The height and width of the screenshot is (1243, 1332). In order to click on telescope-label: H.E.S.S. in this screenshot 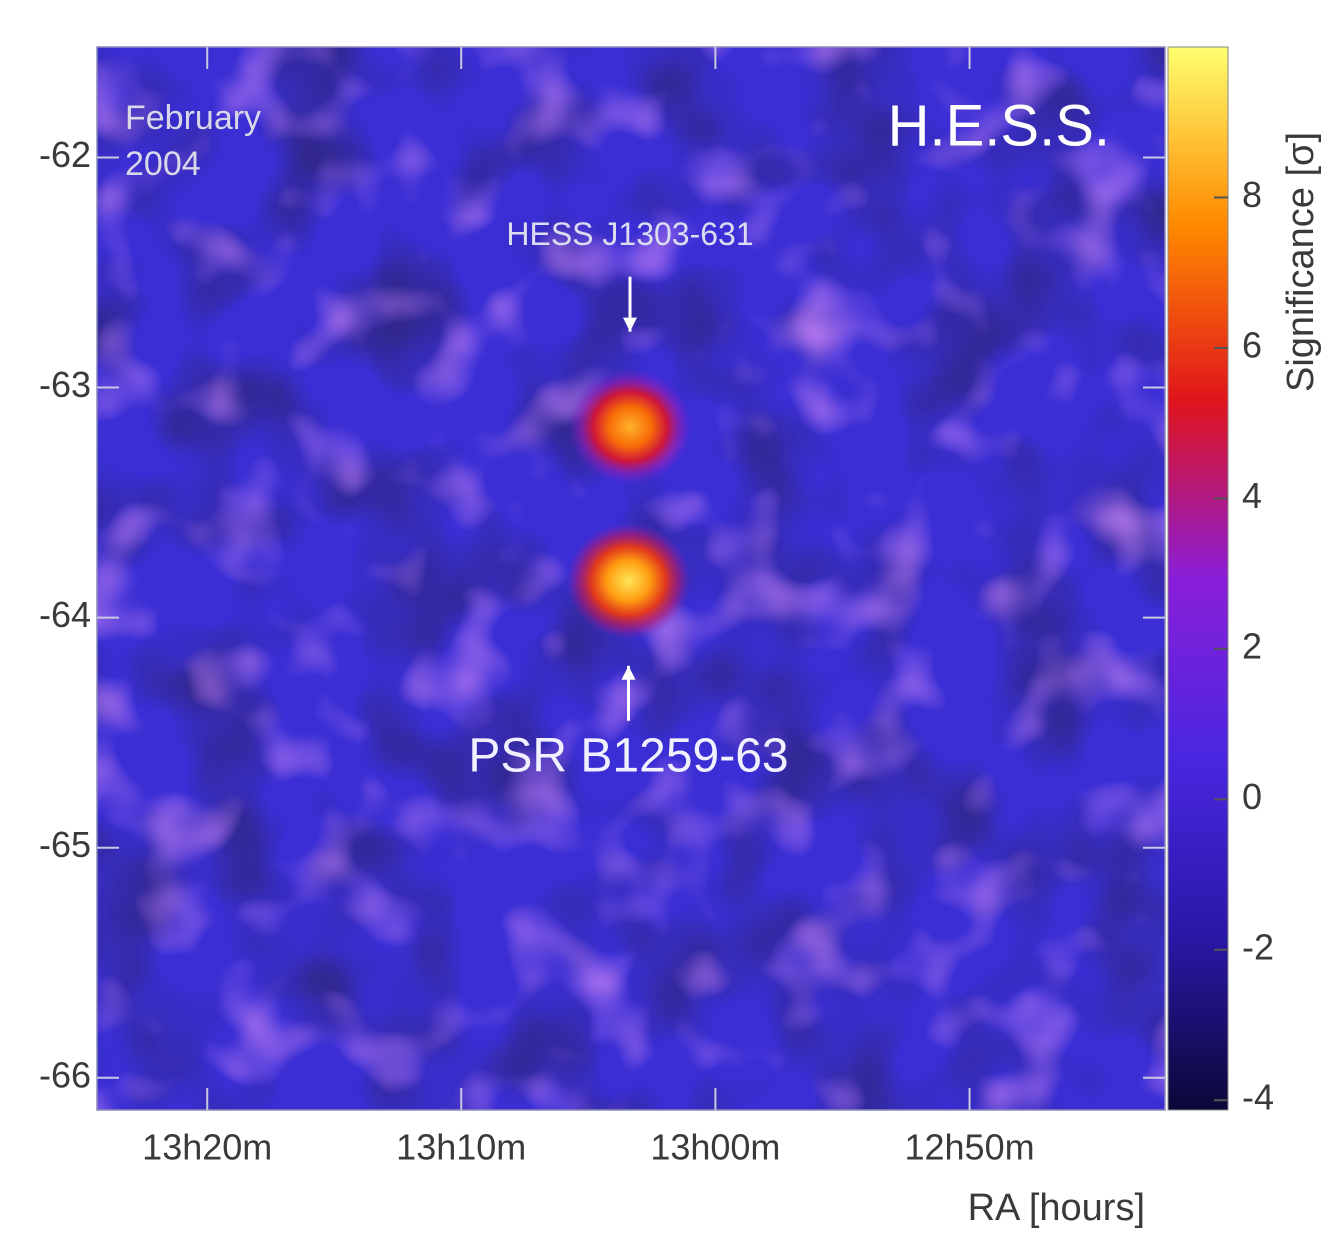, I will do `click(999, 125)`.